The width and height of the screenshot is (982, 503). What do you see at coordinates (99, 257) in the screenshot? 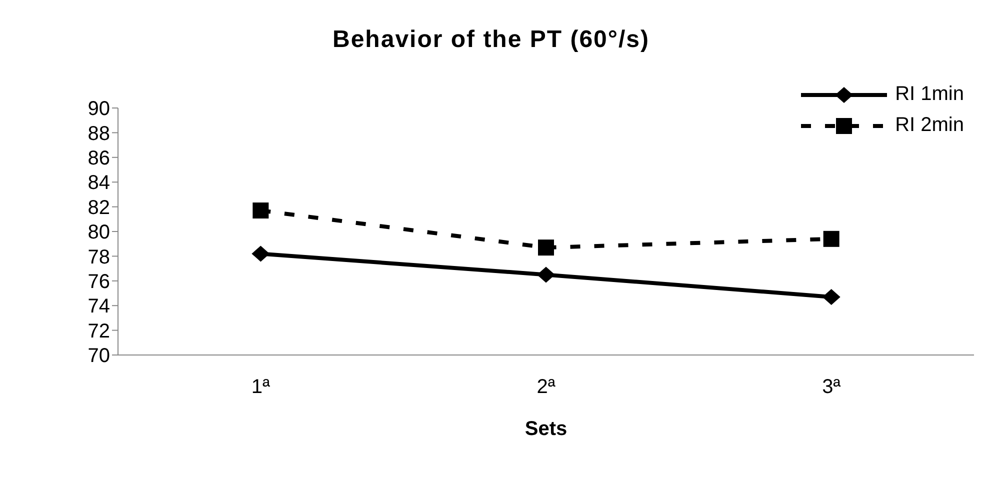
I see `y-tick-label: 78` at bounding box center [99, 257].